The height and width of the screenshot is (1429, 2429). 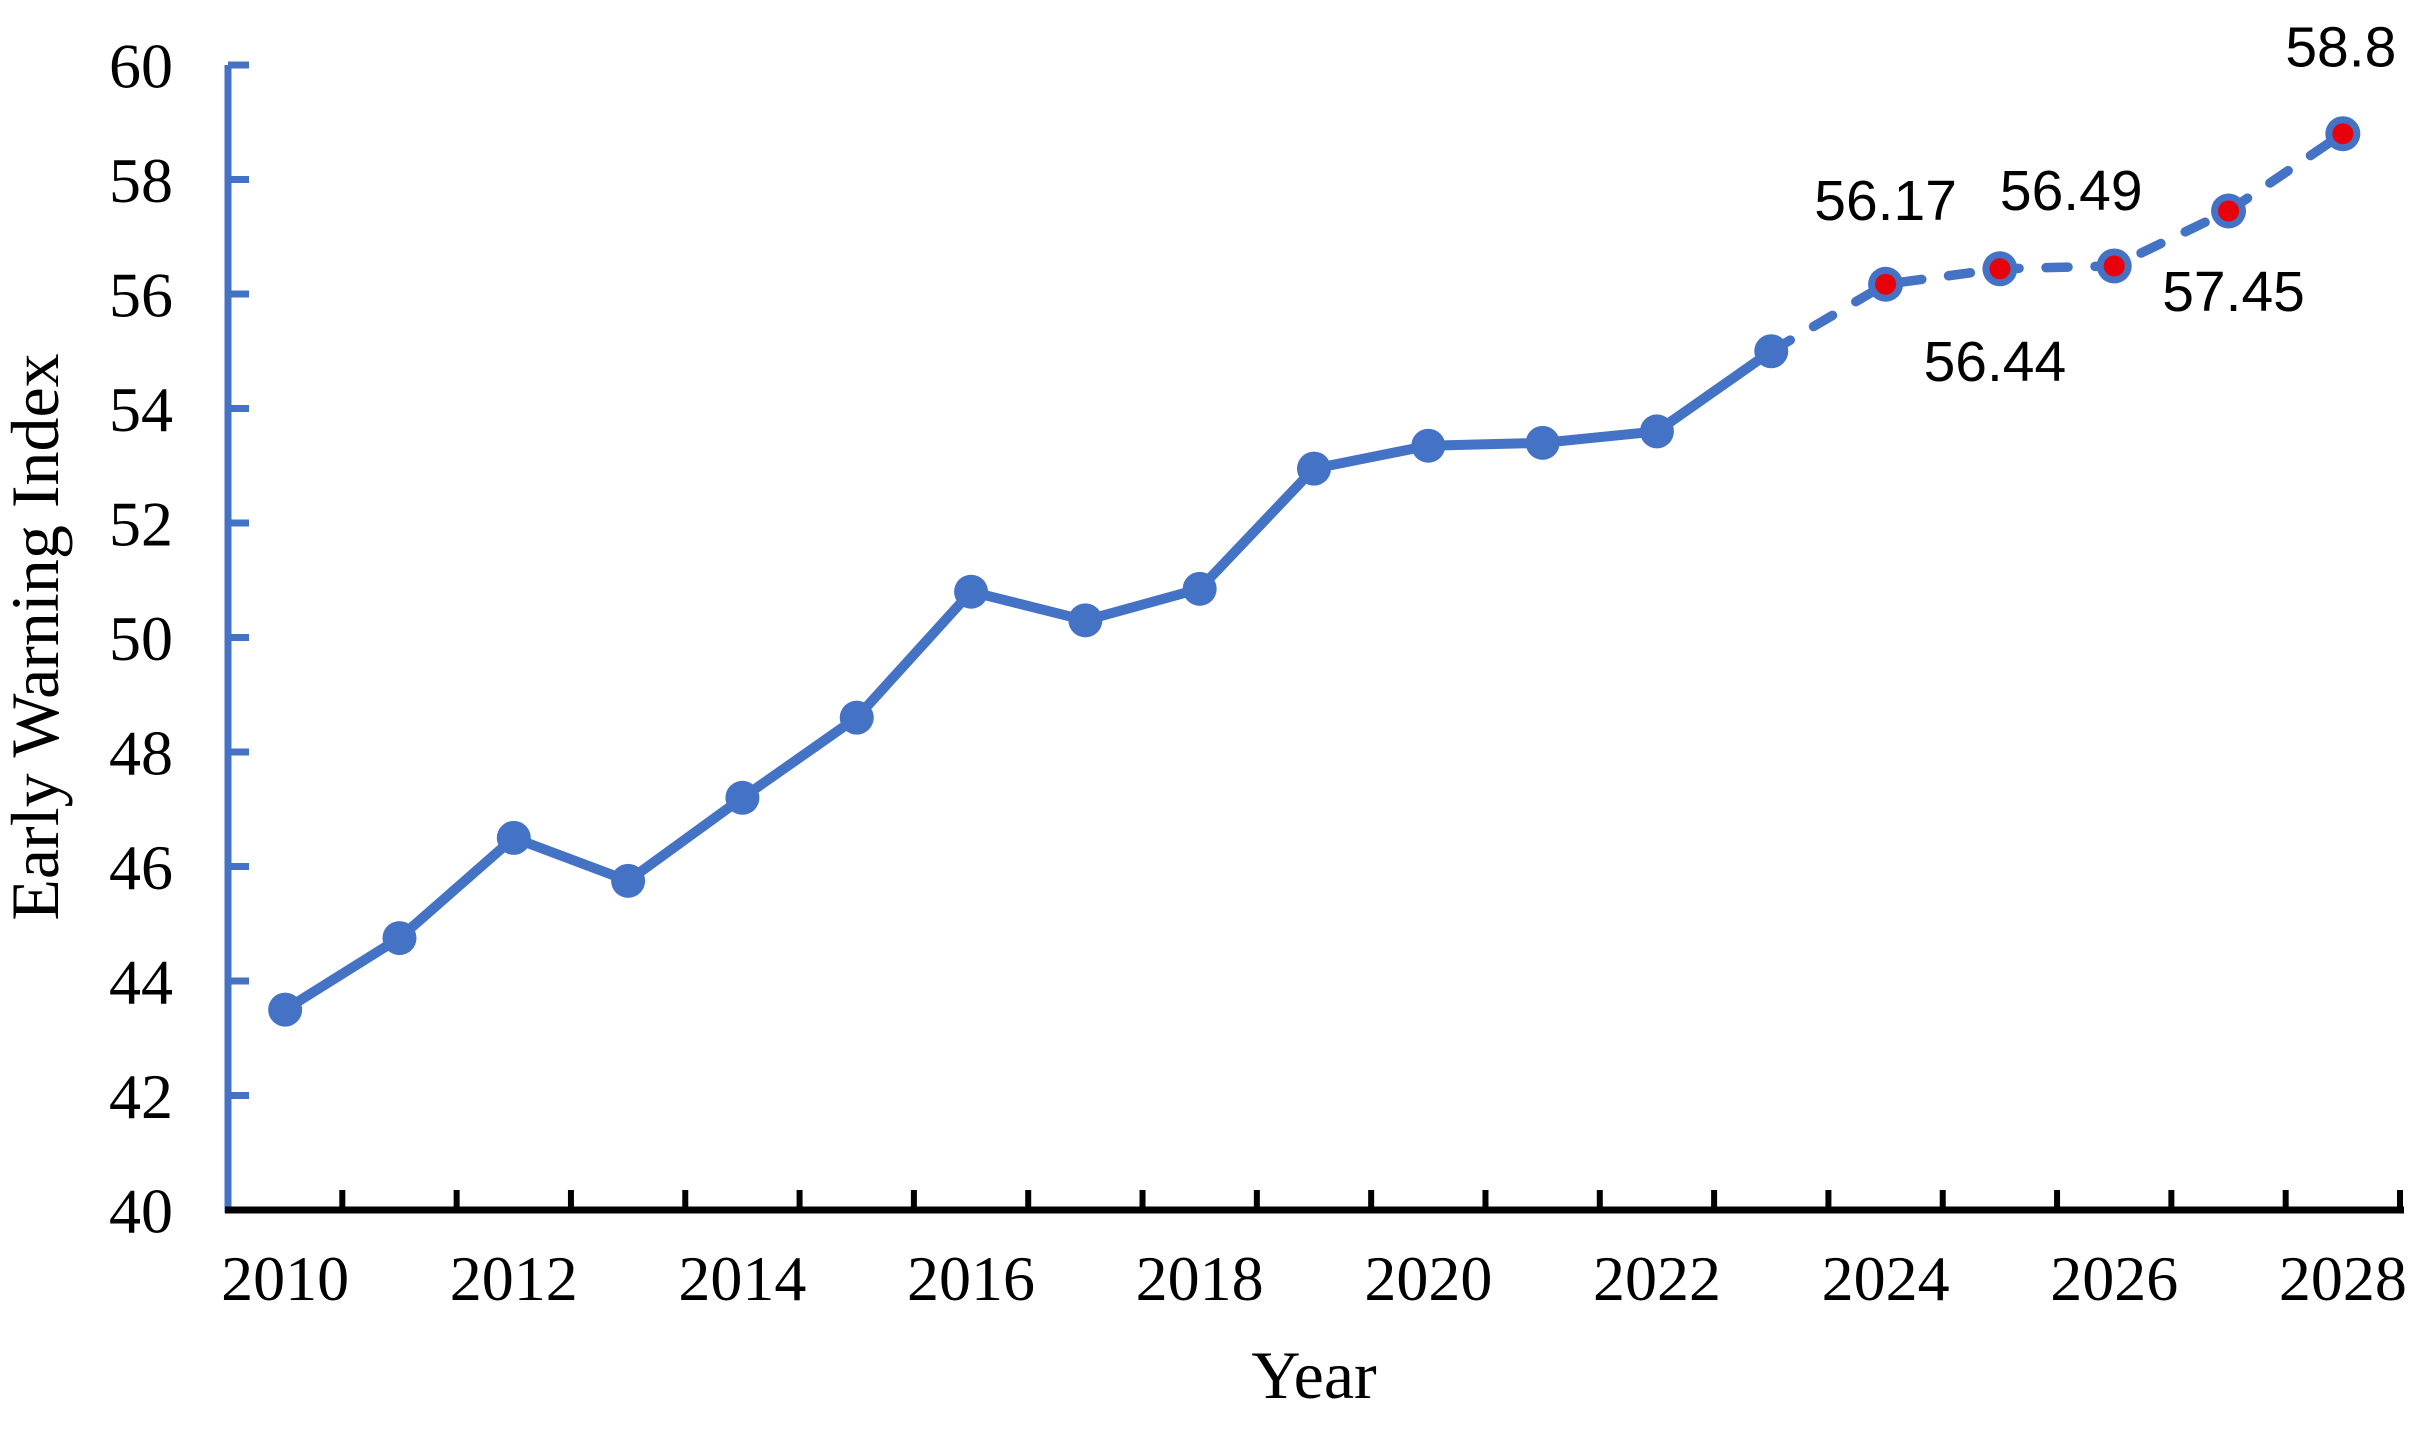 I want to click on y-axis-tick-label: 46, so click(x=141, y=867).